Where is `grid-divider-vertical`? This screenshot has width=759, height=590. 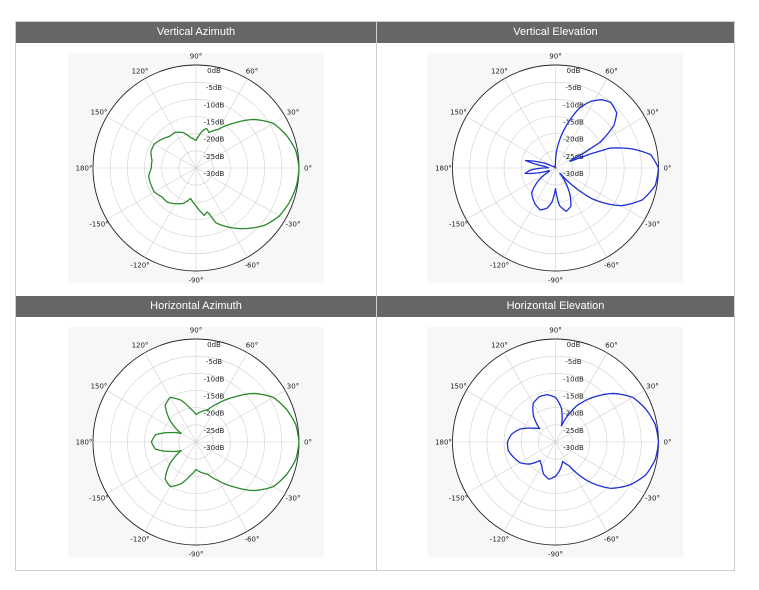
grid-divider-vertical is located at coordinates (376, 296).